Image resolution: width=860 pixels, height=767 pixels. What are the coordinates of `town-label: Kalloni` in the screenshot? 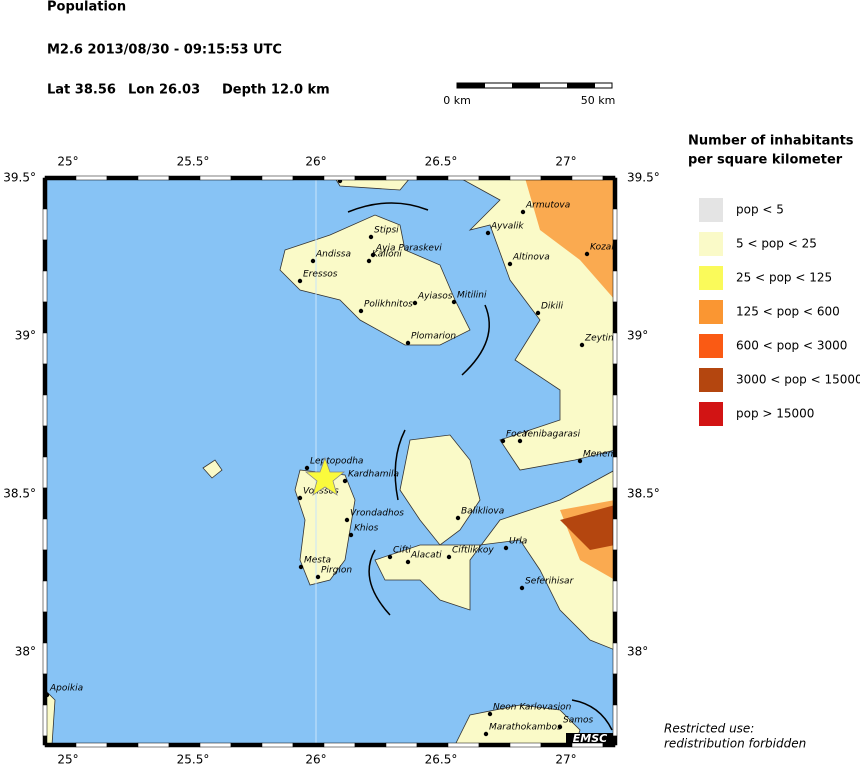 It's located at (387, 255).